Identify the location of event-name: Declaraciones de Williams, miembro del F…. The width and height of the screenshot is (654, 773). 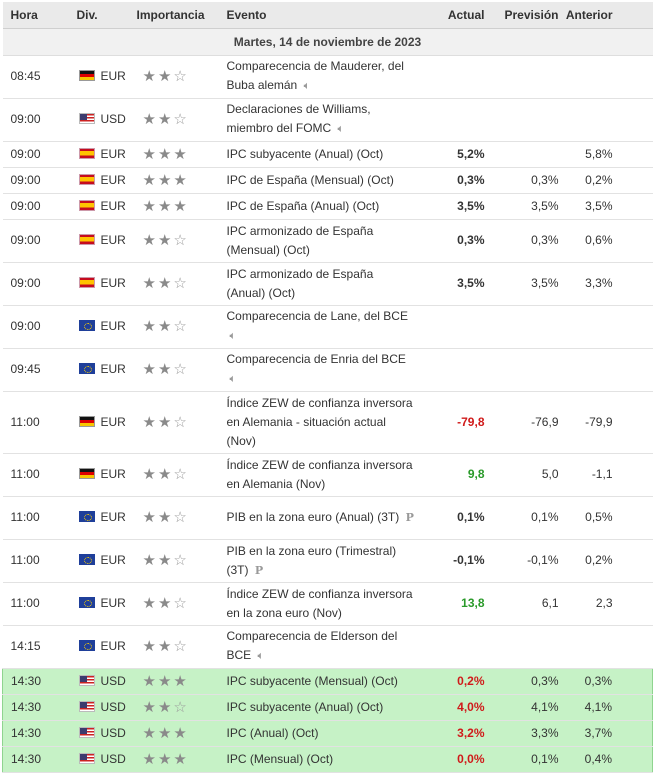
(298, 118).